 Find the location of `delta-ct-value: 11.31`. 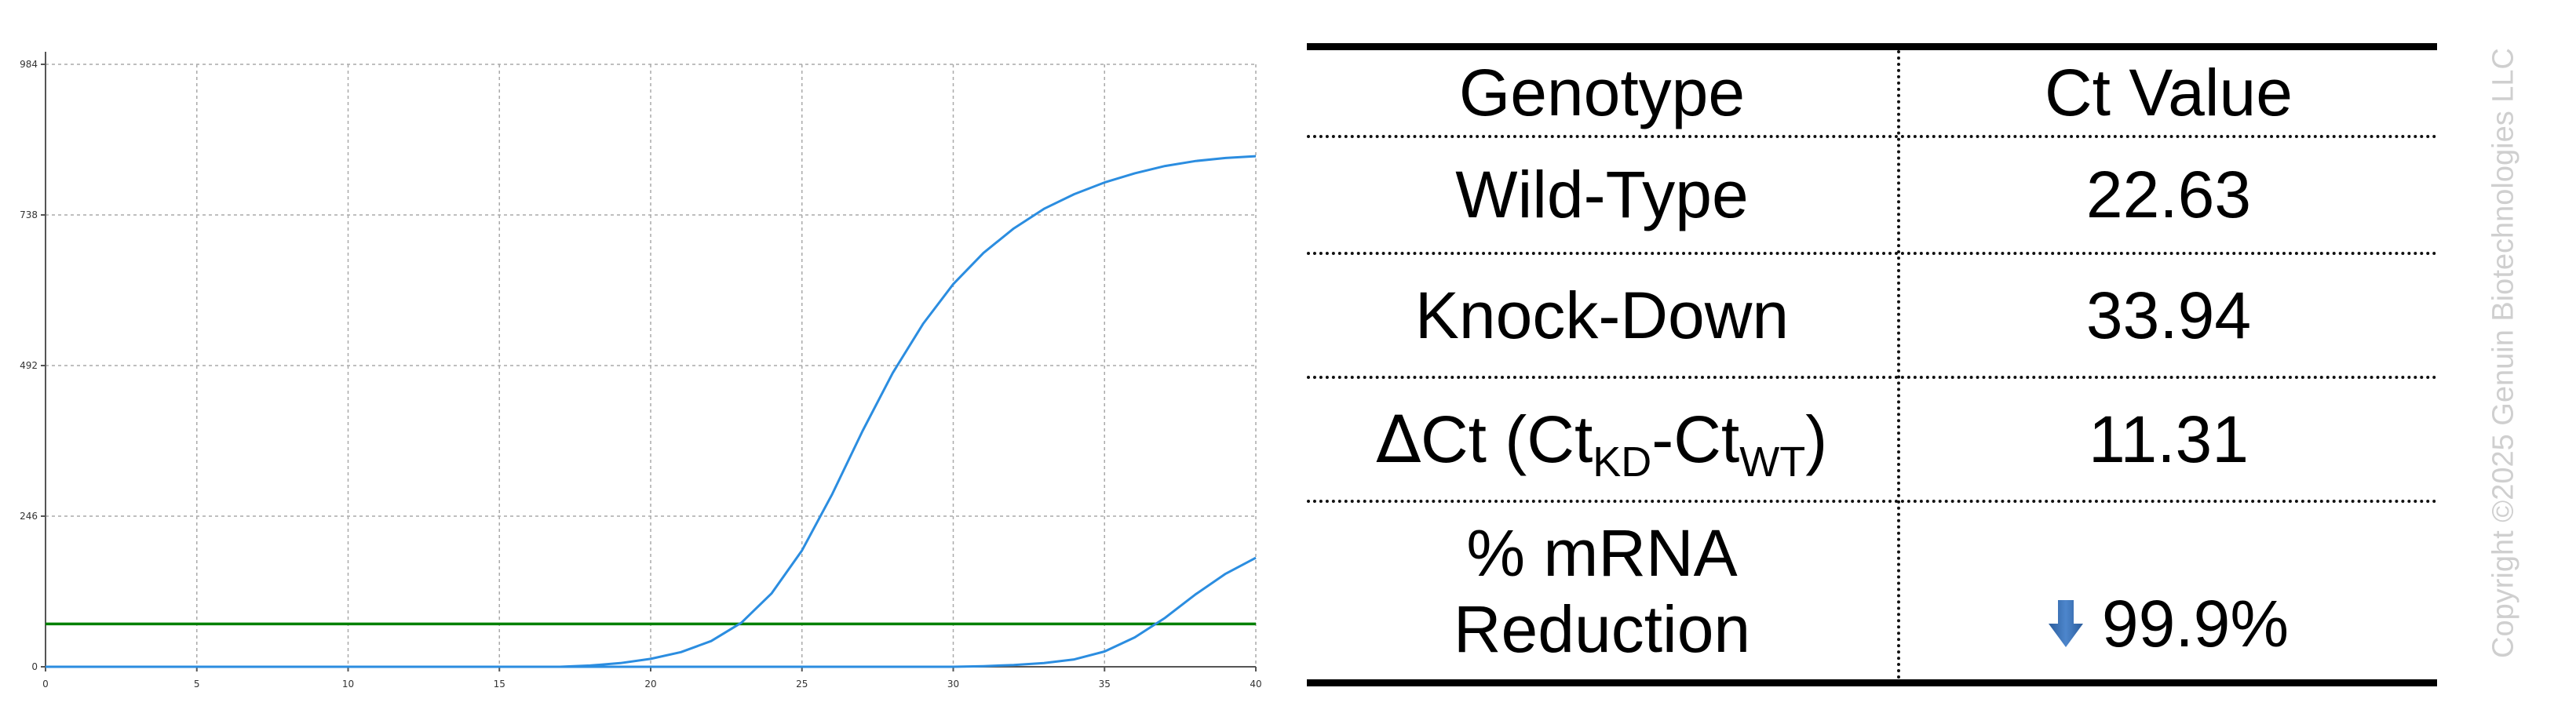

delta-ct-value: 11.31 is located at coordinates (2169, 439).